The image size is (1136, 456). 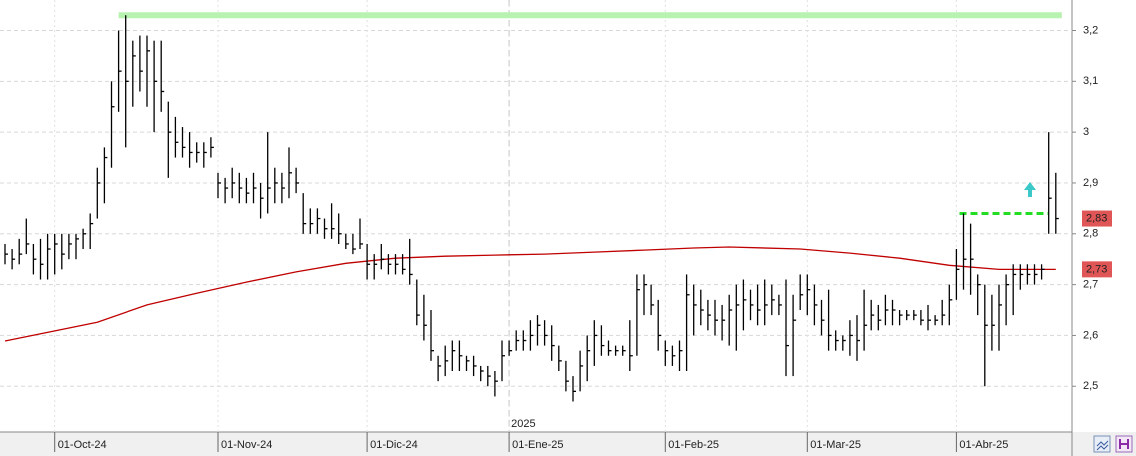 I want to click on signal-arrow, so click(x=1030, y=189).